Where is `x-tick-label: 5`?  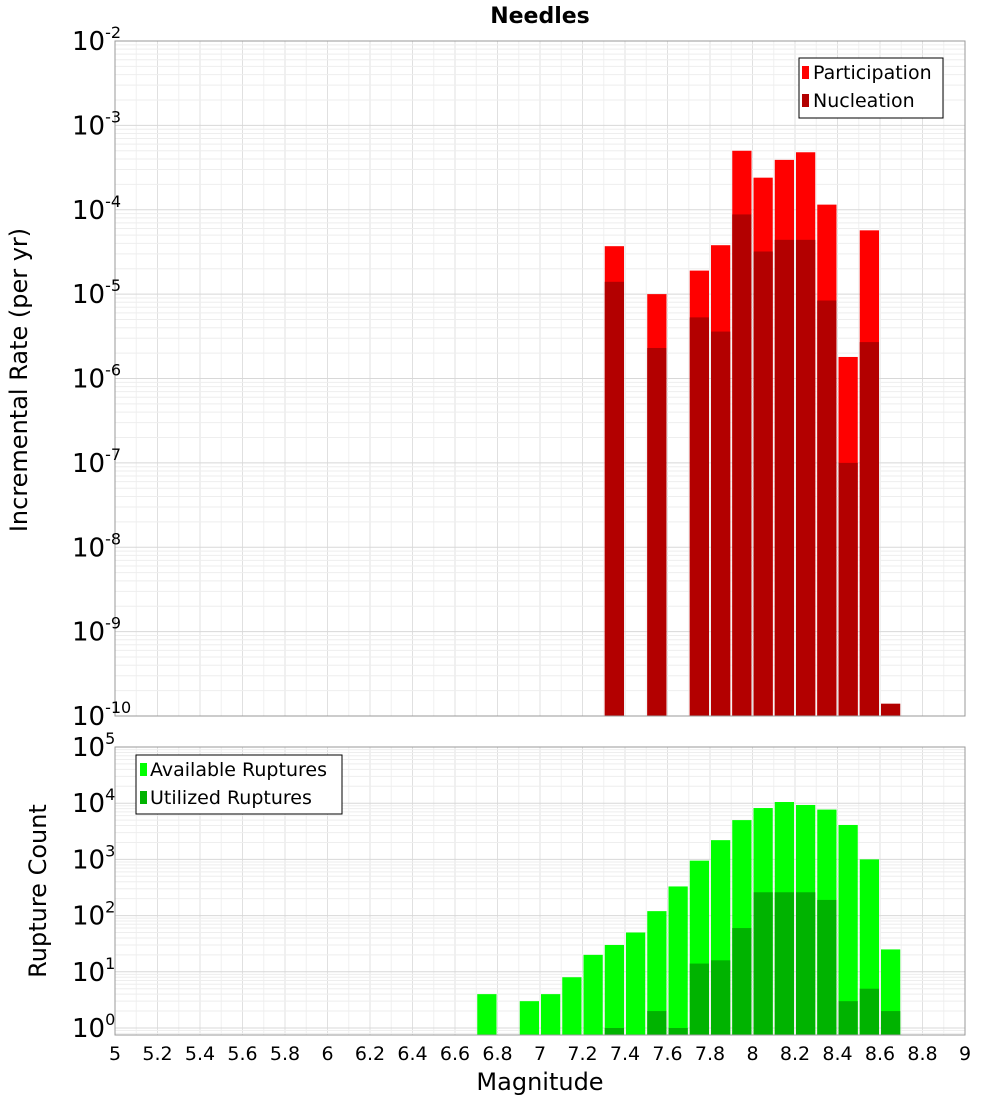 x-tick-label: 5 is located at coordinates (115, 1054).